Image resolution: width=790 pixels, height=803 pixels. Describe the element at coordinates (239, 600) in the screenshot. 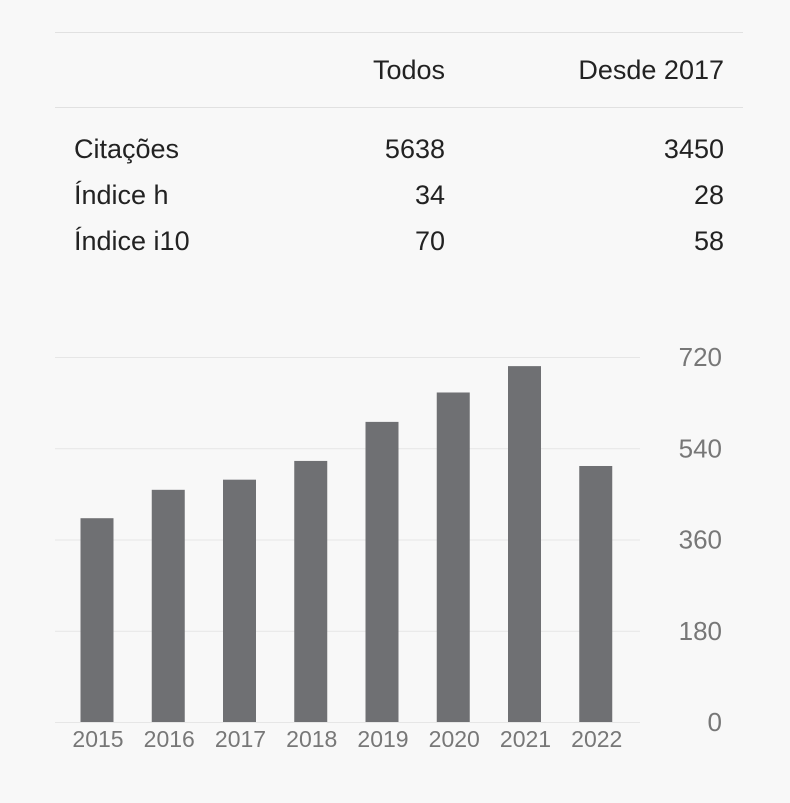

I see `bar-2017` at that location.